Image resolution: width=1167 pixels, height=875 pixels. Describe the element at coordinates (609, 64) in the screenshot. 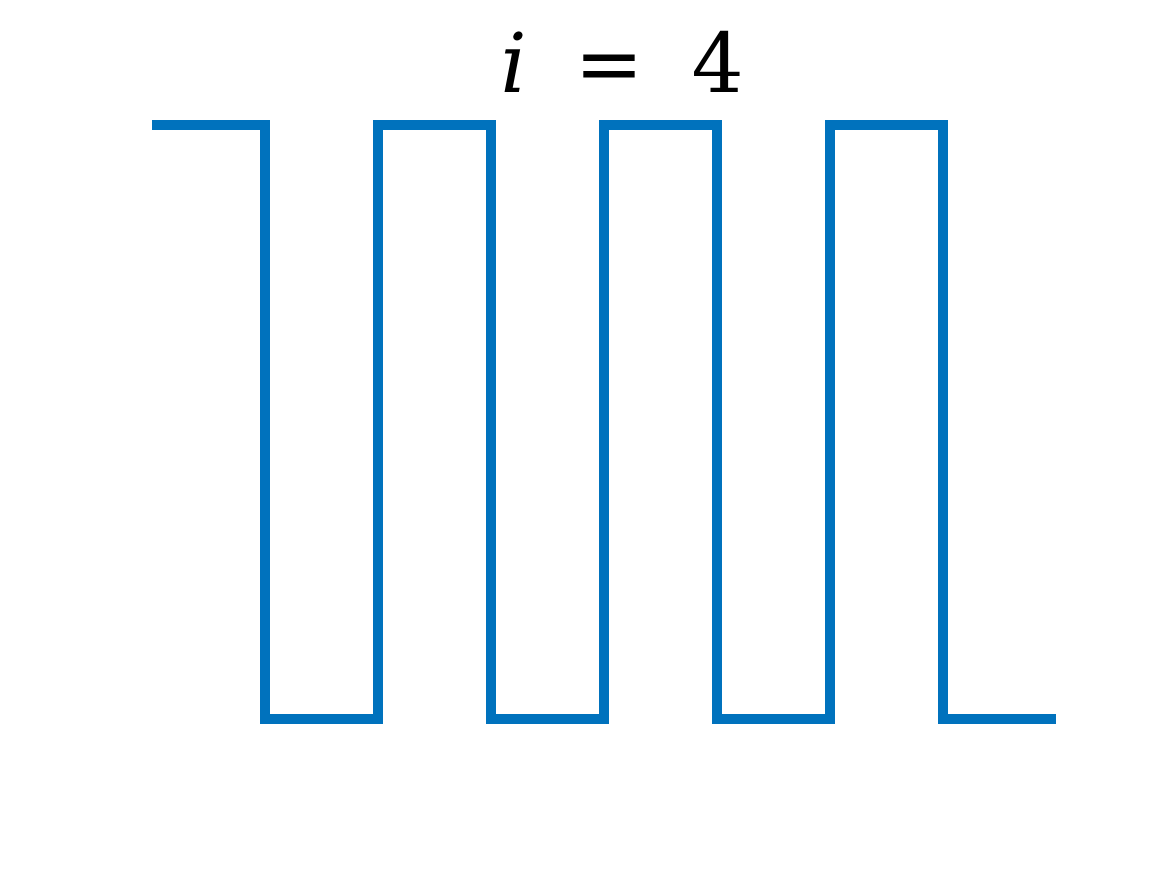

I see `chart-title-operator: =` at that location.